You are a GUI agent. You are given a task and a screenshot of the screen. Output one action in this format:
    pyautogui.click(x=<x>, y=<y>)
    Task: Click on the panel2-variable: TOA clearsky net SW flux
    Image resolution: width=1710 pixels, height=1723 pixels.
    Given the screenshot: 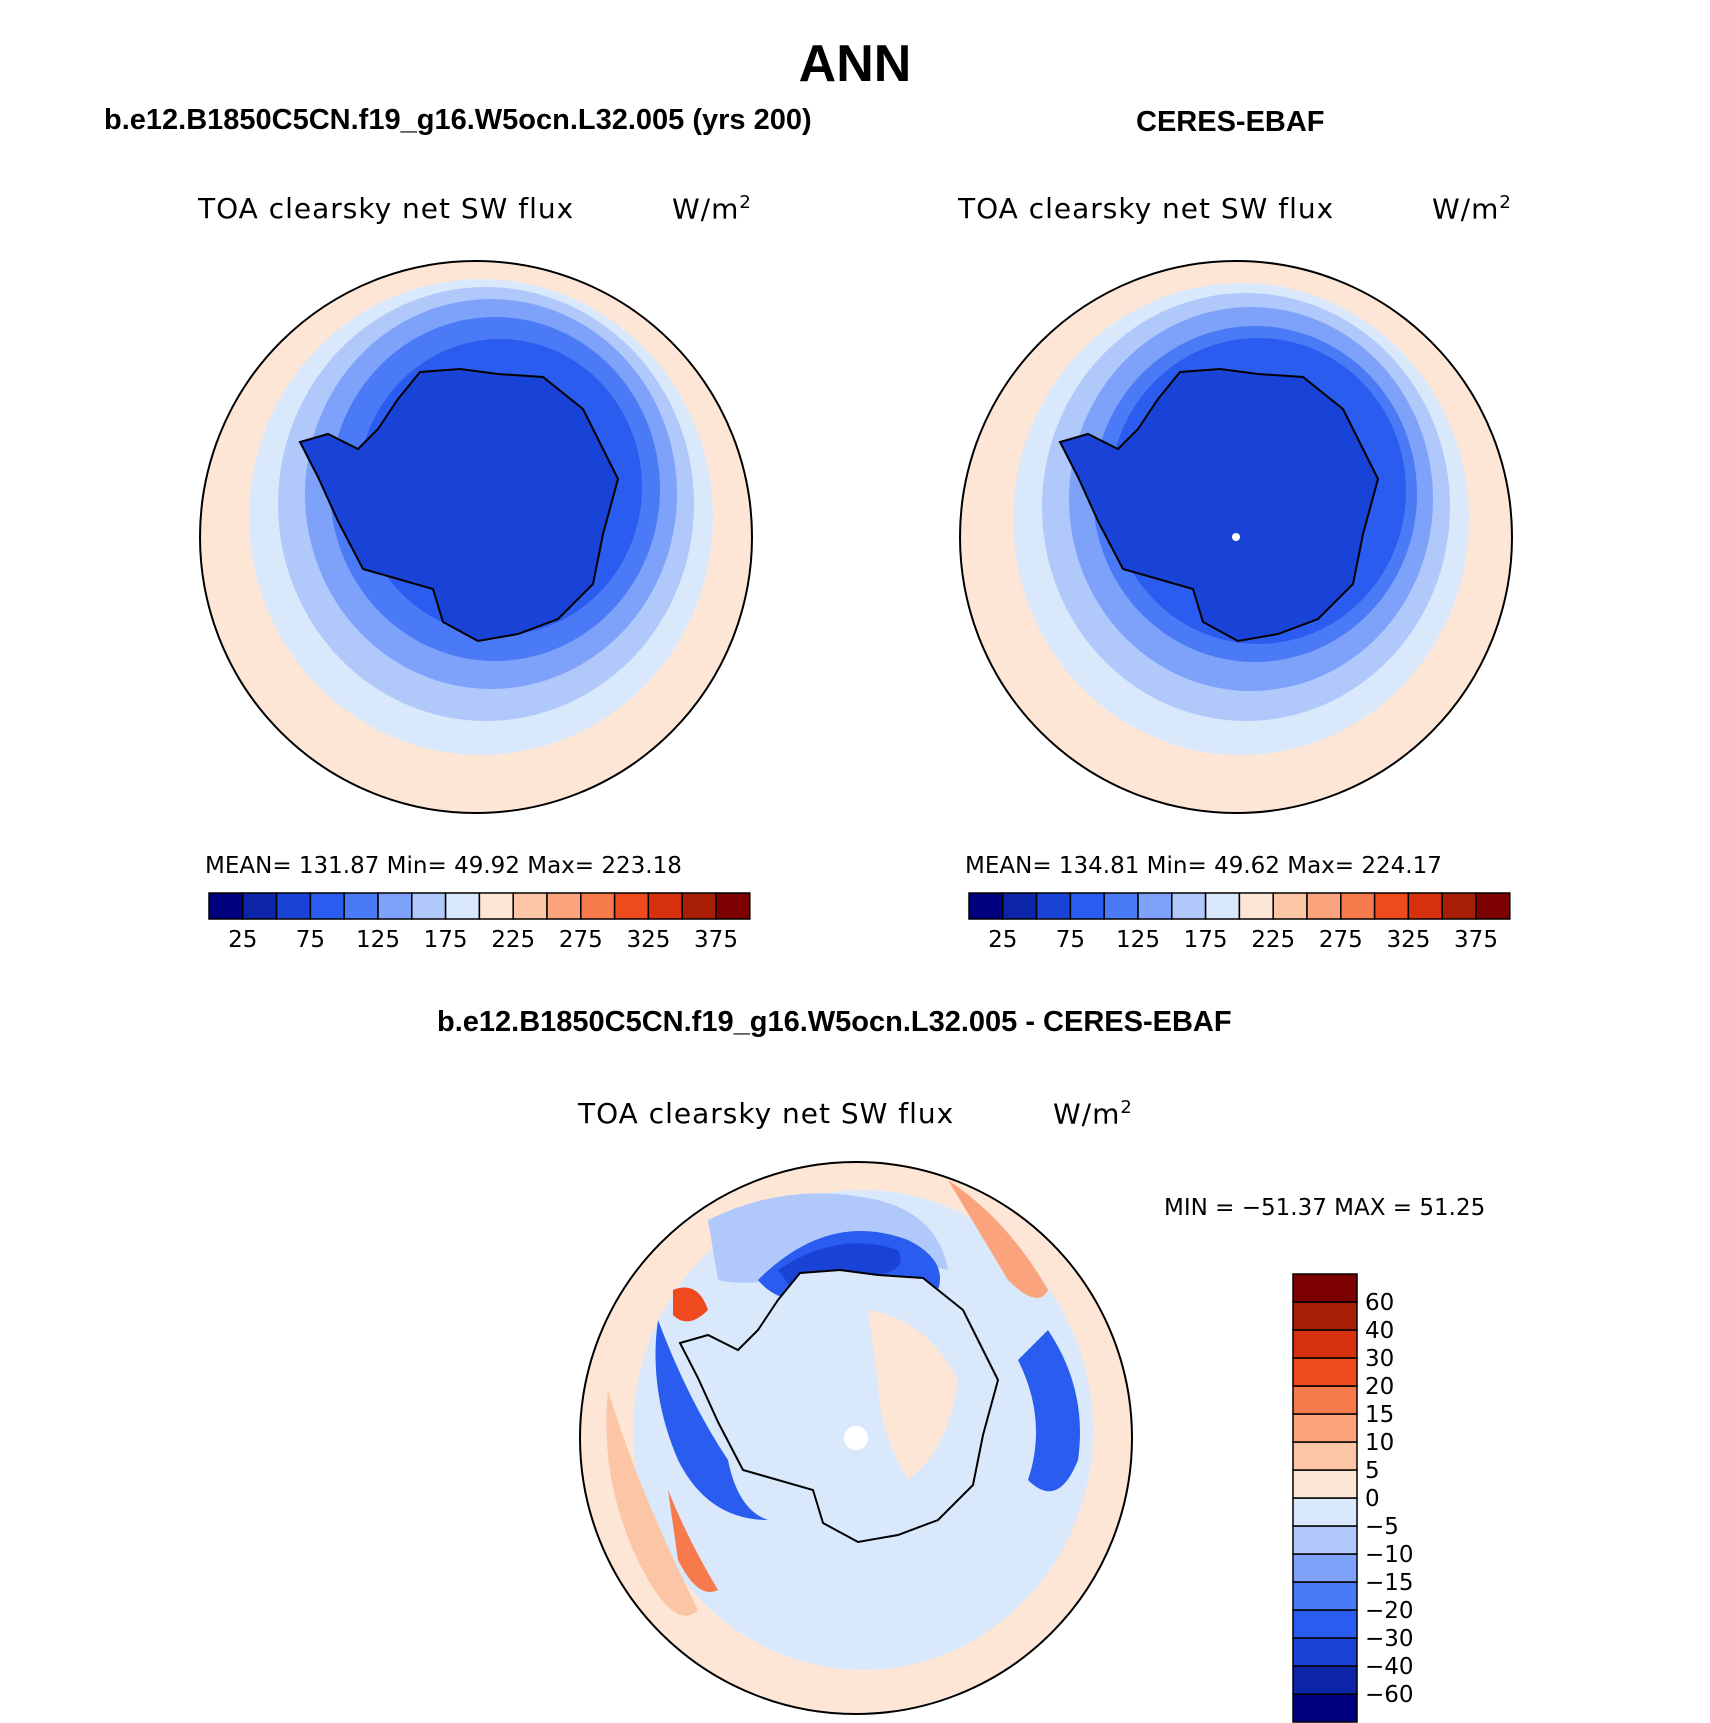 What is the action you would take?
    pyautogui.click(x=1146, y=208)
    